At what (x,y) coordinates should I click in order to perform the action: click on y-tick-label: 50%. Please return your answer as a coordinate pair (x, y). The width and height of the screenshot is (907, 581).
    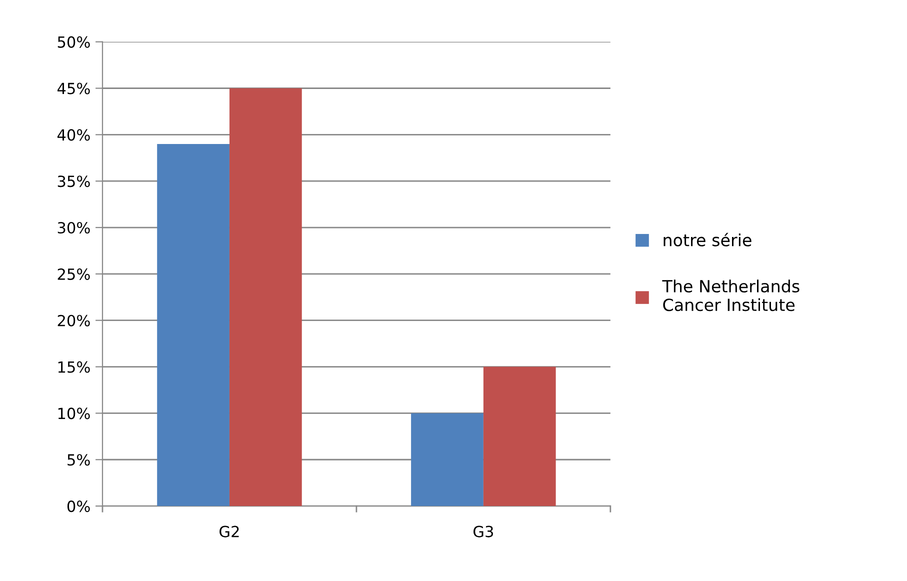
    Looking at the image, I should click on (74, 42).